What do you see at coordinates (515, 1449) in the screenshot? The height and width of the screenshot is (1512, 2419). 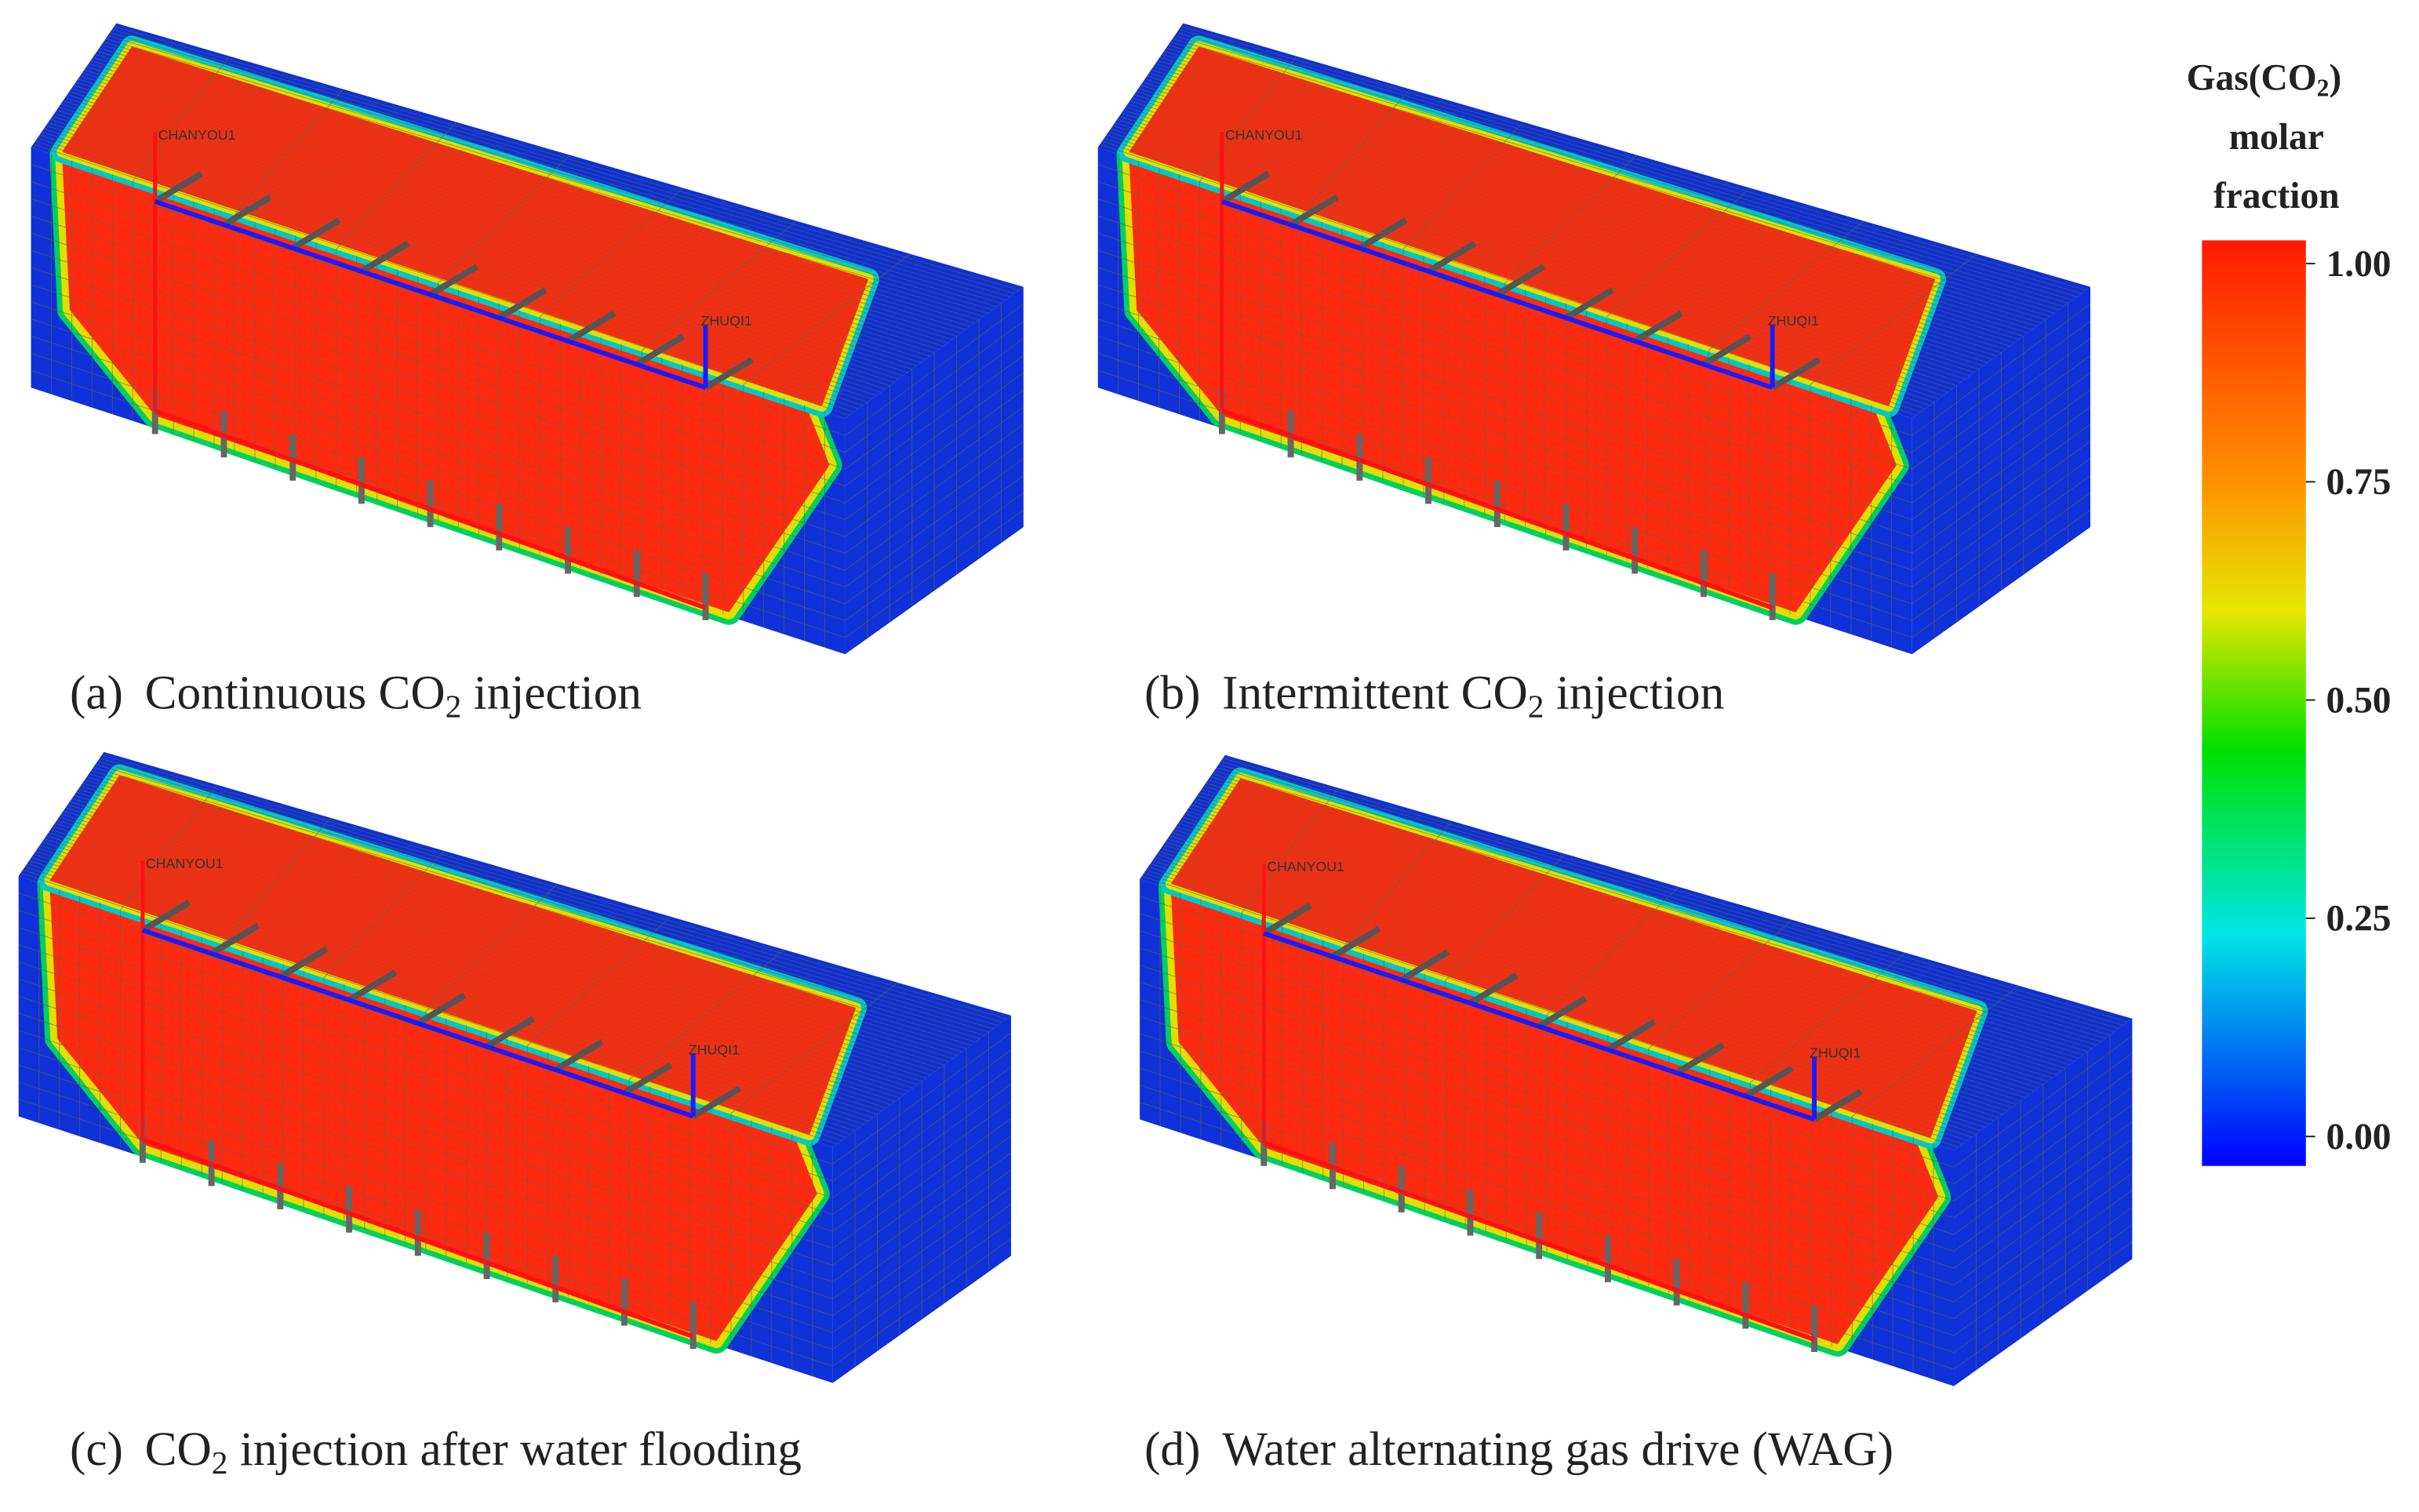 I see `caption-text: injection after water flooding` at bounding box center [515, 1449].